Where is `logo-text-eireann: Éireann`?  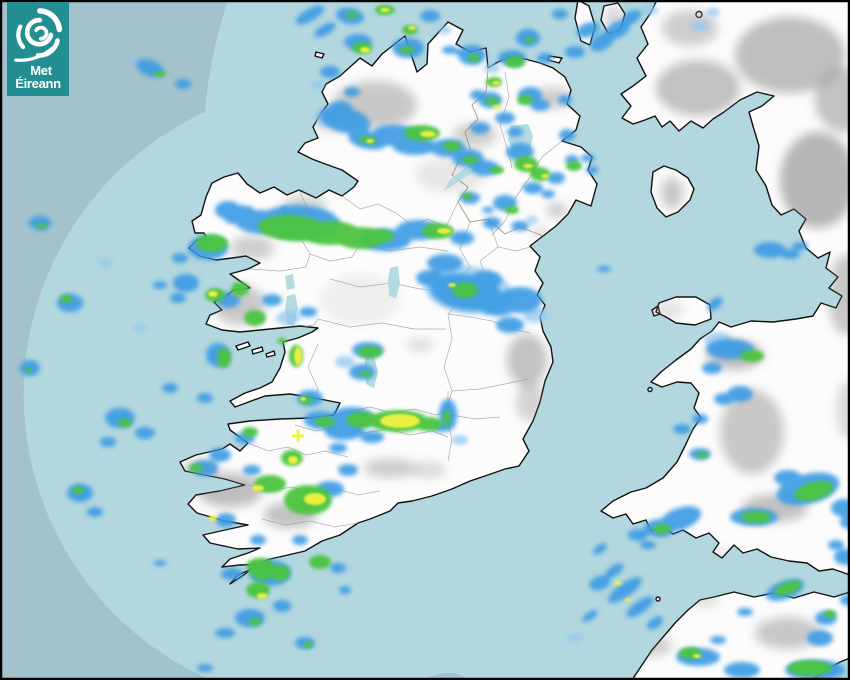
logo-text-eireann: Éireann is located at coordinates (38, 83).